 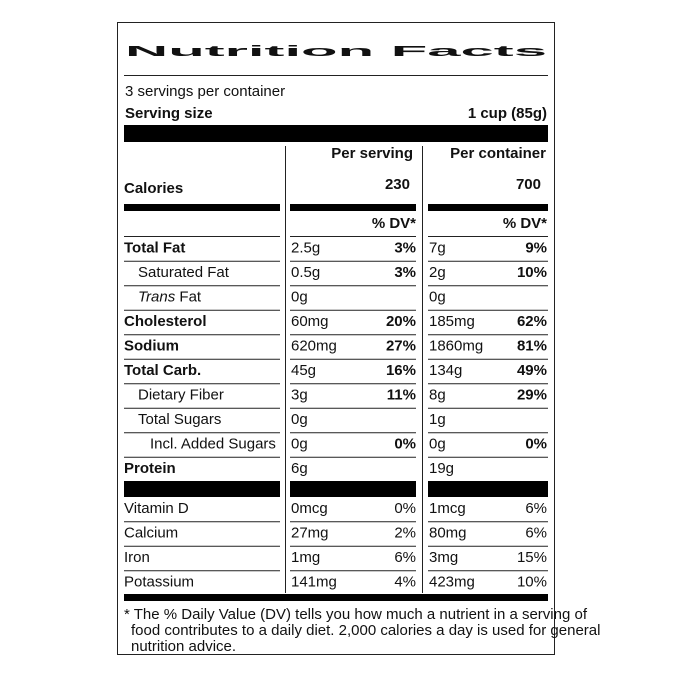 I want to click on amount: 3mg, so click(x=443, y=557).